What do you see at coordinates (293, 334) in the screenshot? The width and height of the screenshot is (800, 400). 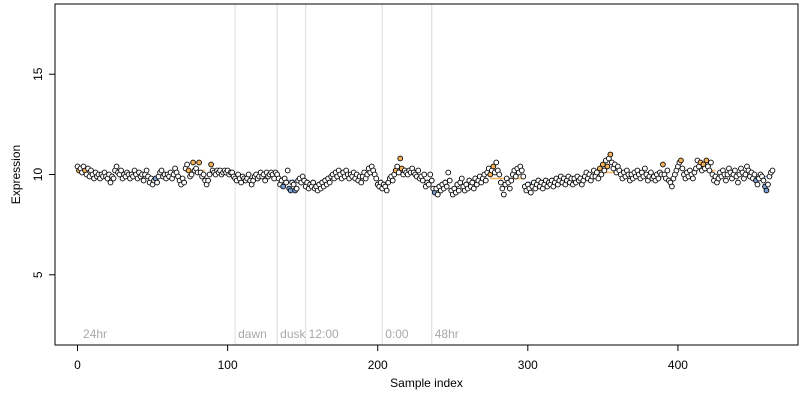 I see `marker-label-1: dusk` at bounding box center [293, 334].